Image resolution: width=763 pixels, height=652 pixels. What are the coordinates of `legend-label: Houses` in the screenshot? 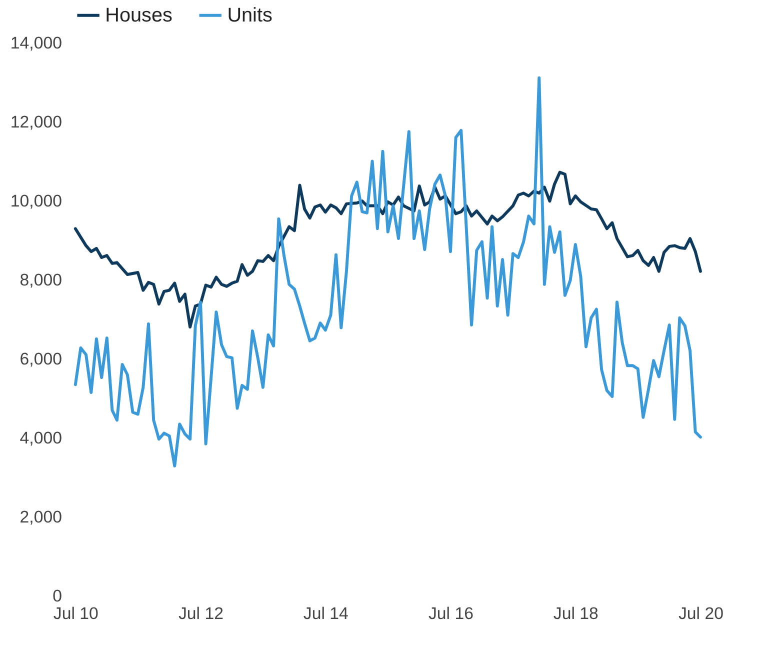 It's located at (138, 15).